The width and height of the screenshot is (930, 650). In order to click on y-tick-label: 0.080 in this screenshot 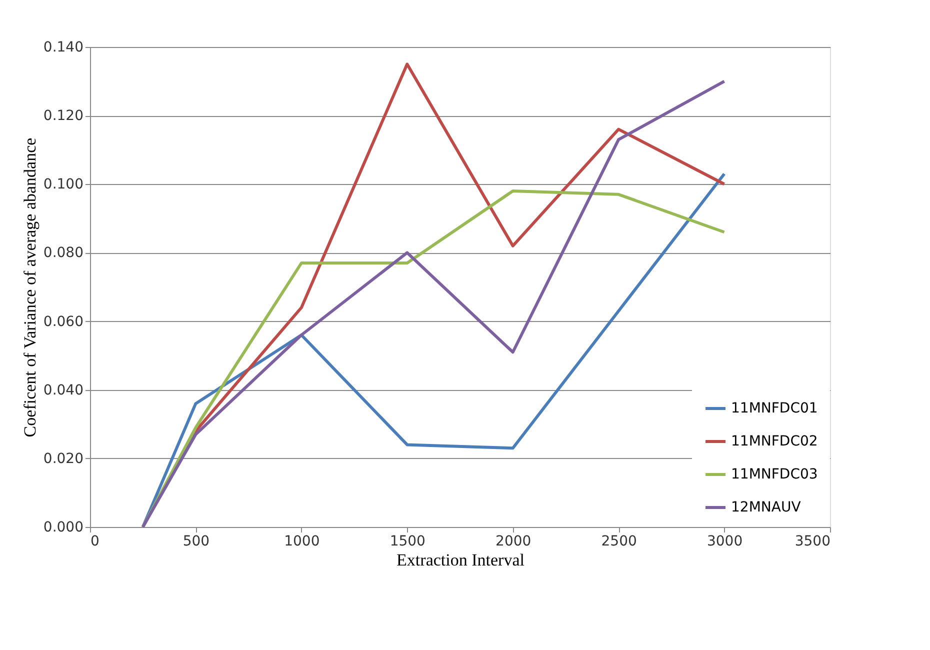, I will do `click(63, 253)`.